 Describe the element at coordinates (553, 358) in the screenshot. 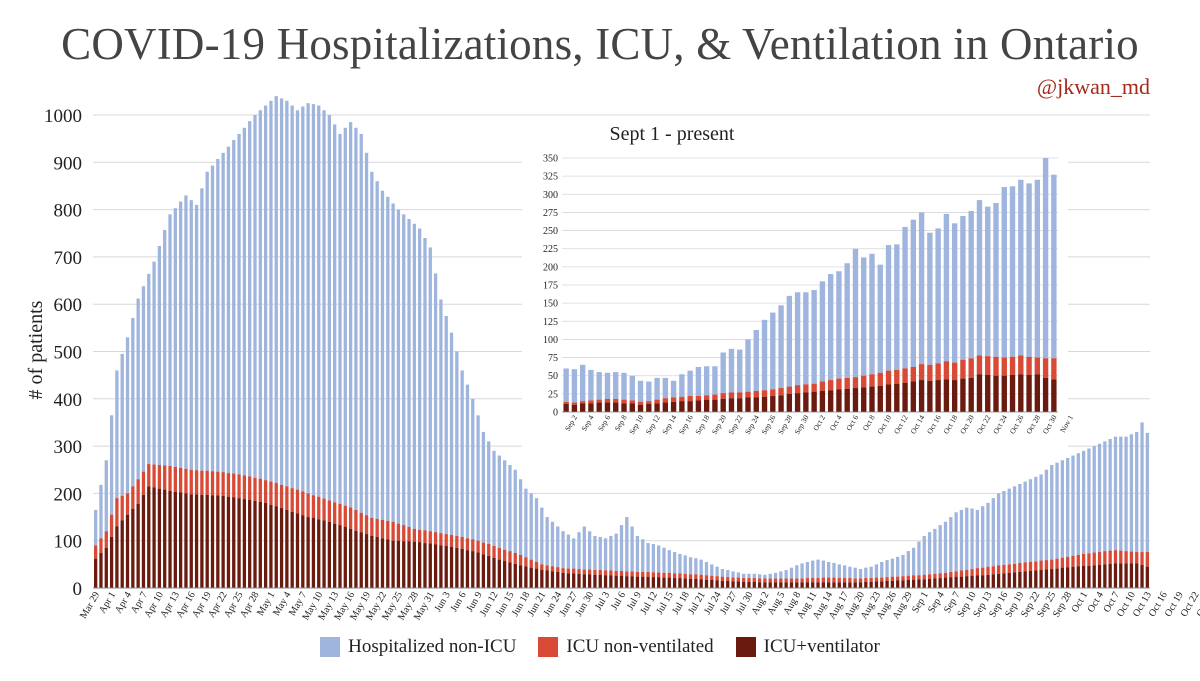

I see `inset-y-tick-label: 75` at that location.